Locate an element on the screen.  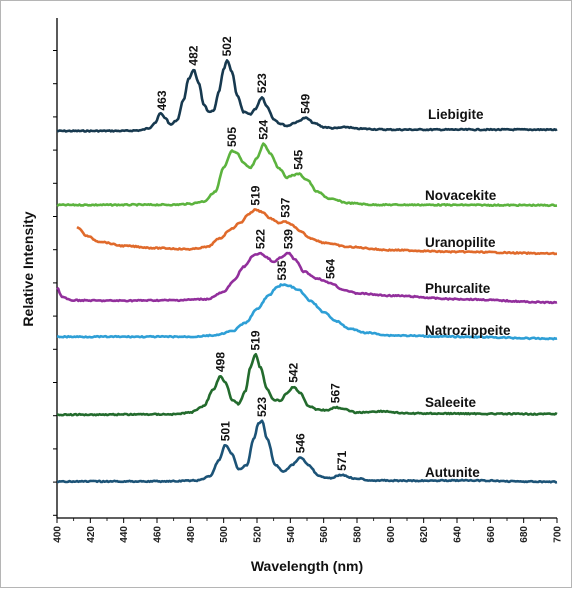
peak-label: 571 is located at coordinates (342, 461).